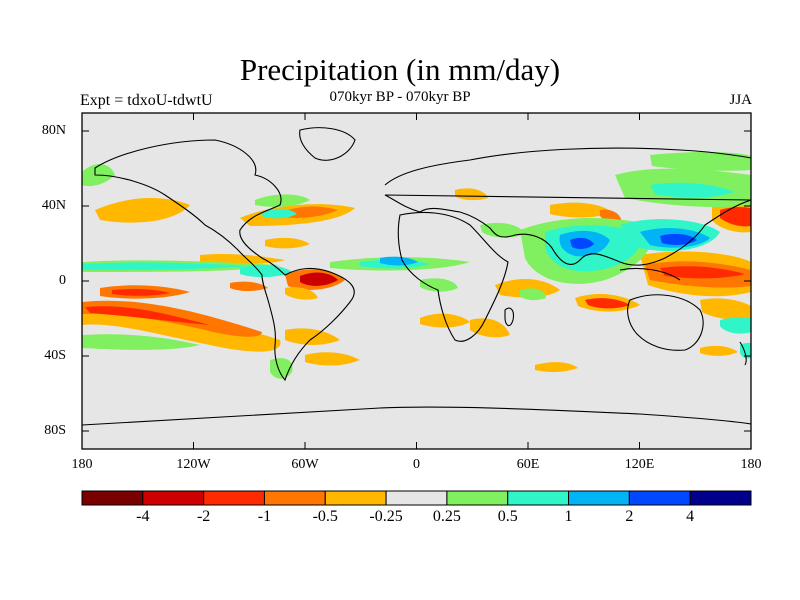 Image resolution: width=800 pixels, height=600 pixels. Describe the element at coordinates (568, 516) in the screenshot. I see `colorbar-label: 1` at that location.